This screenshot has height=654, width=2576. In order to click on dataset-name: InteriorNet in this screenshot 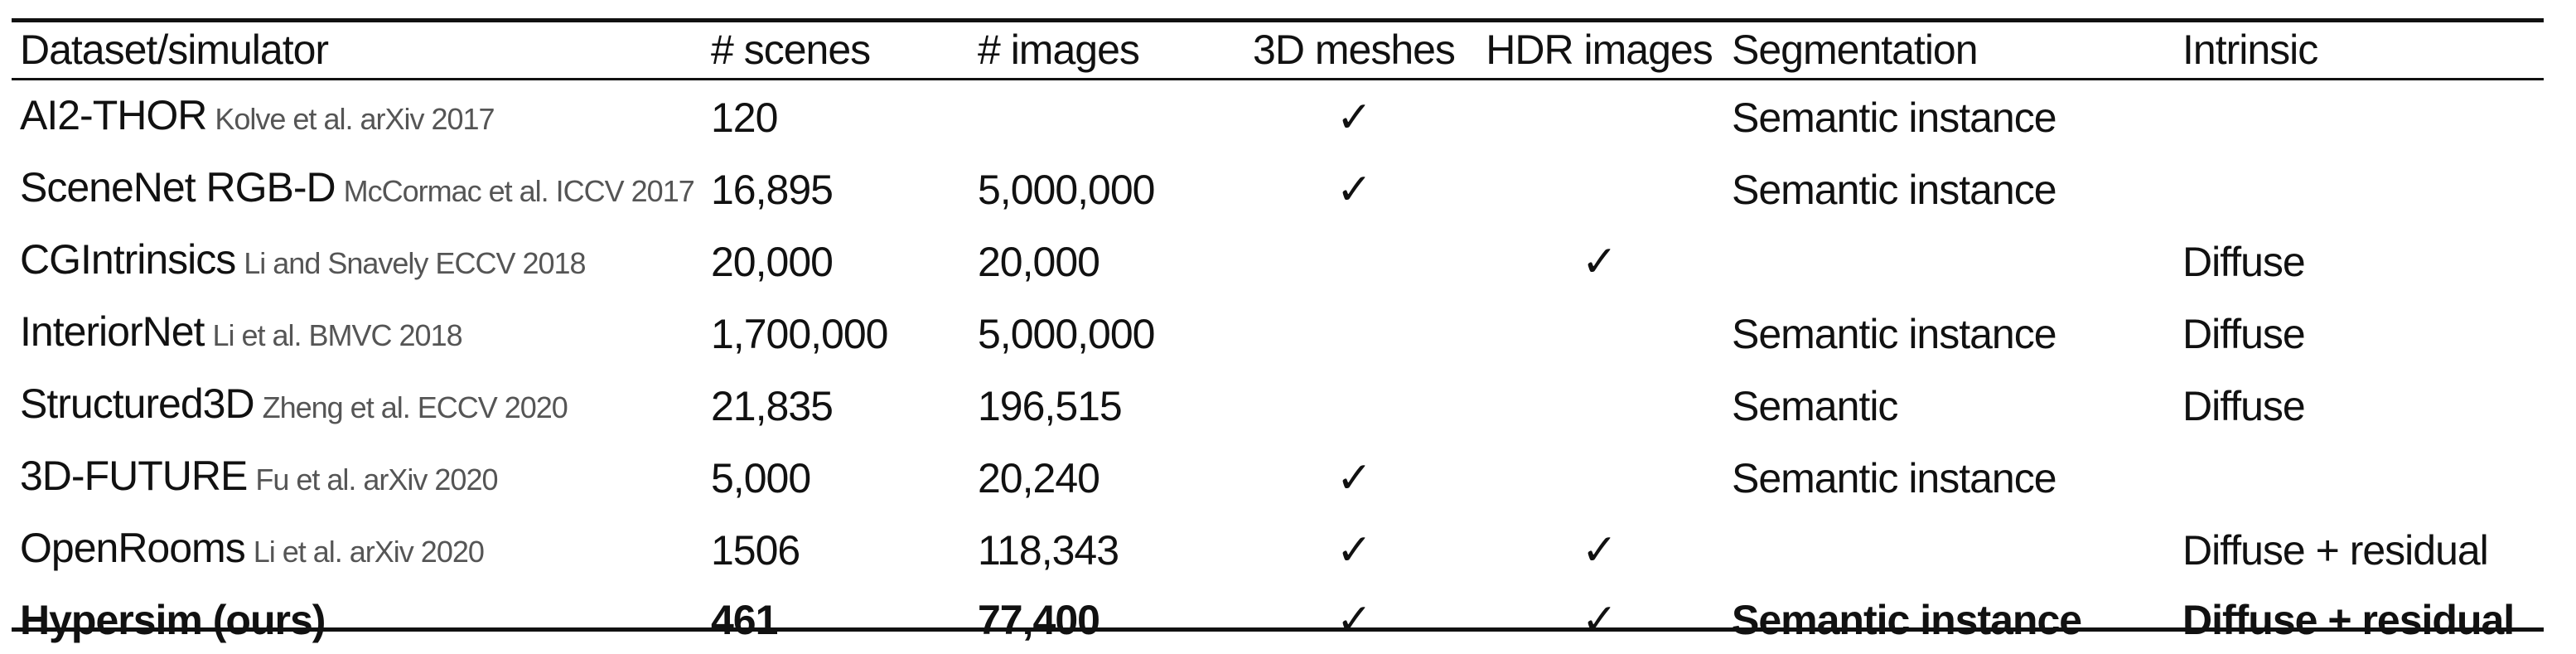, I will do `click(112, 331)`.